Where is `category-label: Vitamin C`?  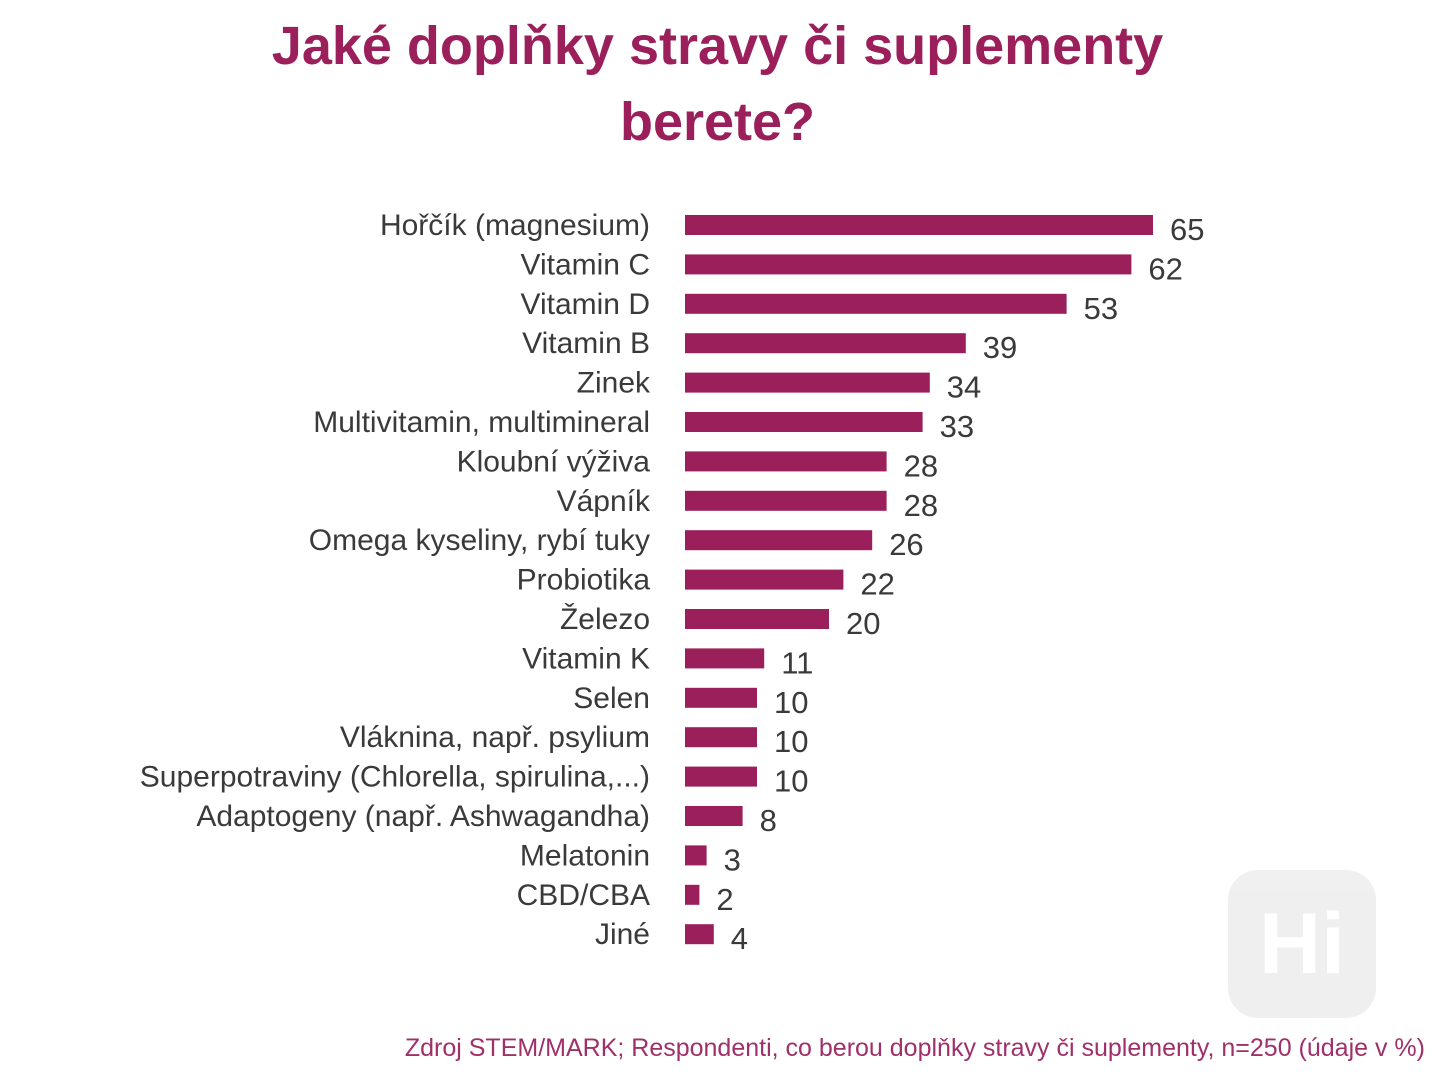 category-label: Vitamin C is located at coordinates (586, 264).